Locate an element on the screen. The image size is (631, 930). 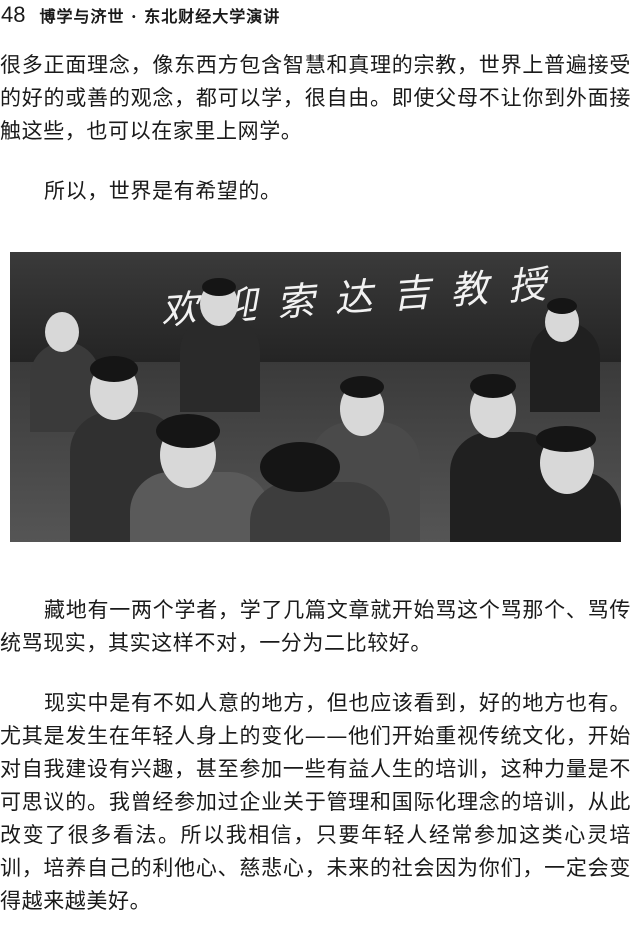
page-header: 48 博学与济世 · 东北财经大学演讲 is located at coordinates (315, 15).